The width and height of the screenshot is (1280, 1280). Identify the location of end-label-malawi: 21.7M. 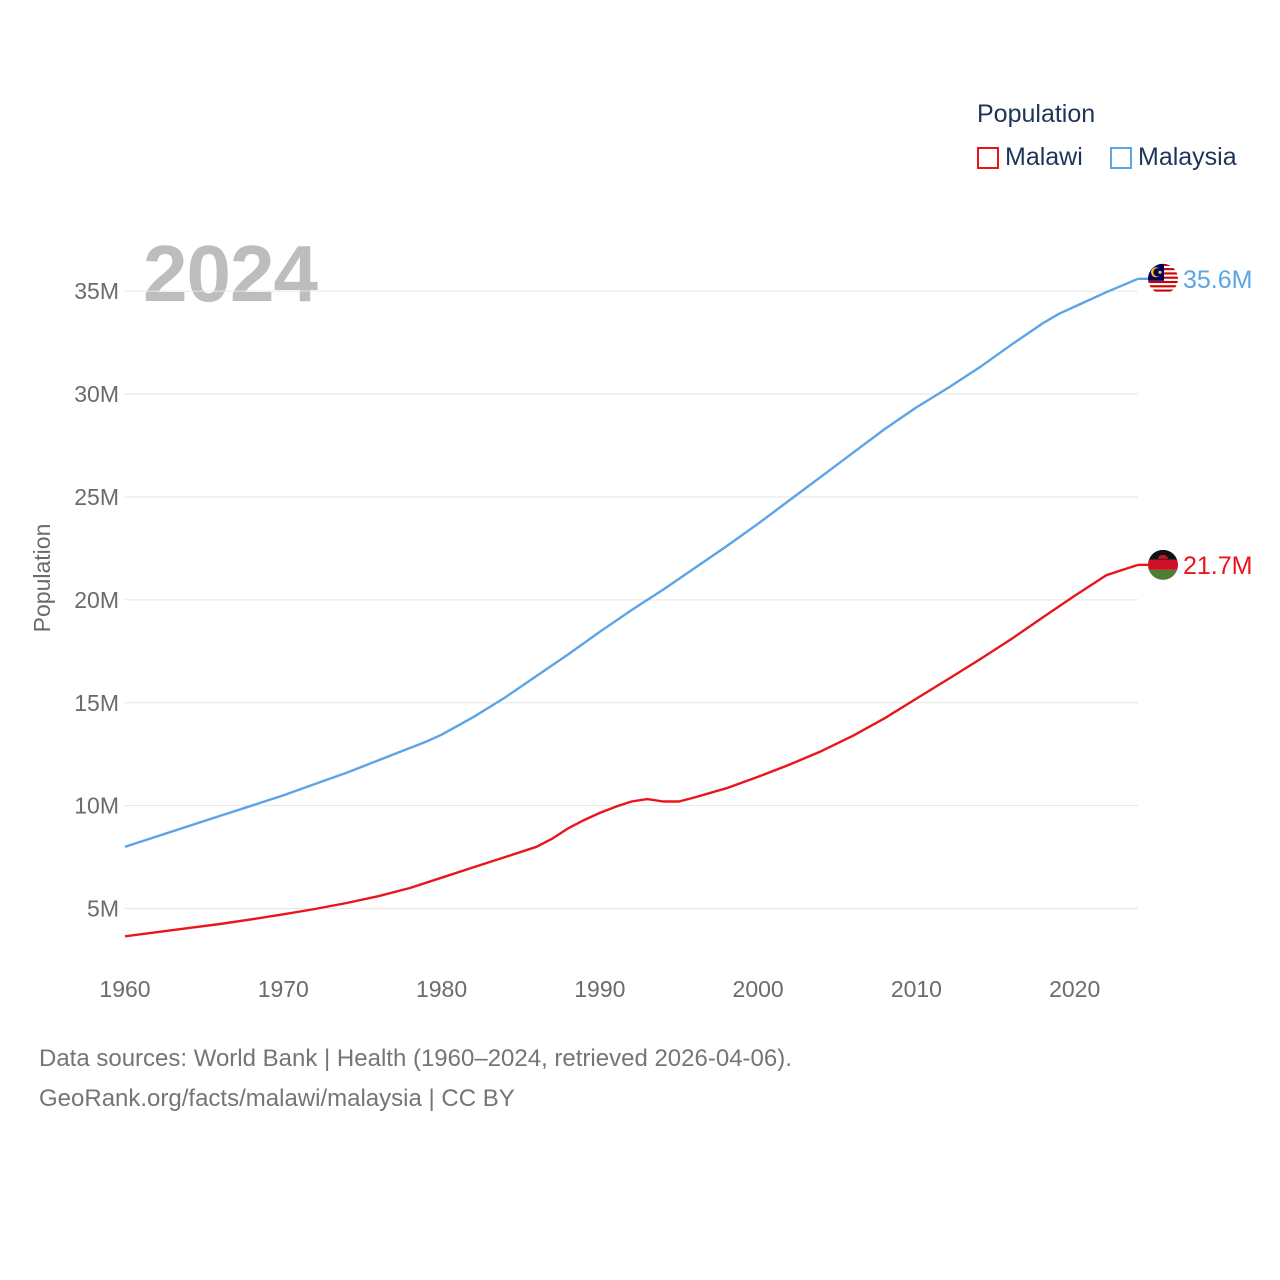
(1217, 566).